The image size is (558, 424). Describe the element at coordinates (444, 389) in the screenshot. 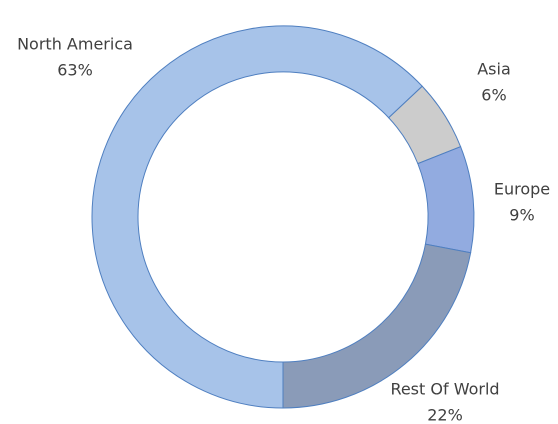

I see `category-label: Rest Of World` at that location.